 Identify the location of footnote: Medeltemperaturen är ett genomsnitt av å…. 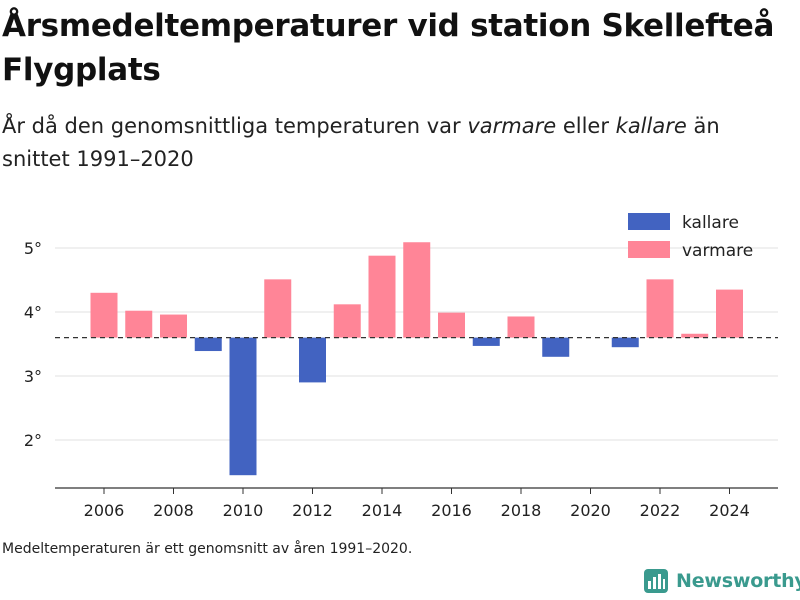
(207, 549).